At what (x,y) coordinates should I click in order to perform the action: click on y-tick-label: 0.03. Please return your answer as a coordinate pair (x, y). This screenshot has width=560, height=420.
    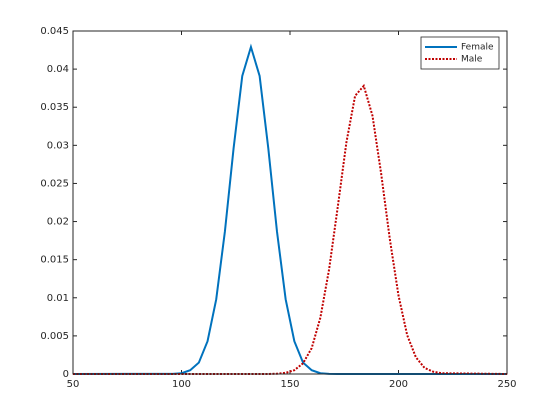
    Looking at the image, I should click on (58, 145).